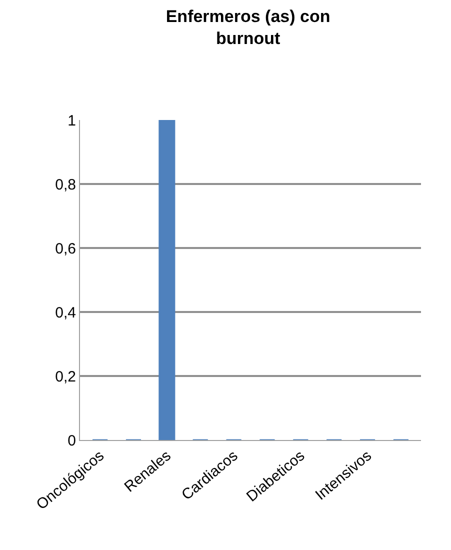 Image resolution: width=451 pixels, height=550 pixels. Describe the element at coordinates (65, 249) in the screenshot. I see `y-tick-label: 0,6` at that location.